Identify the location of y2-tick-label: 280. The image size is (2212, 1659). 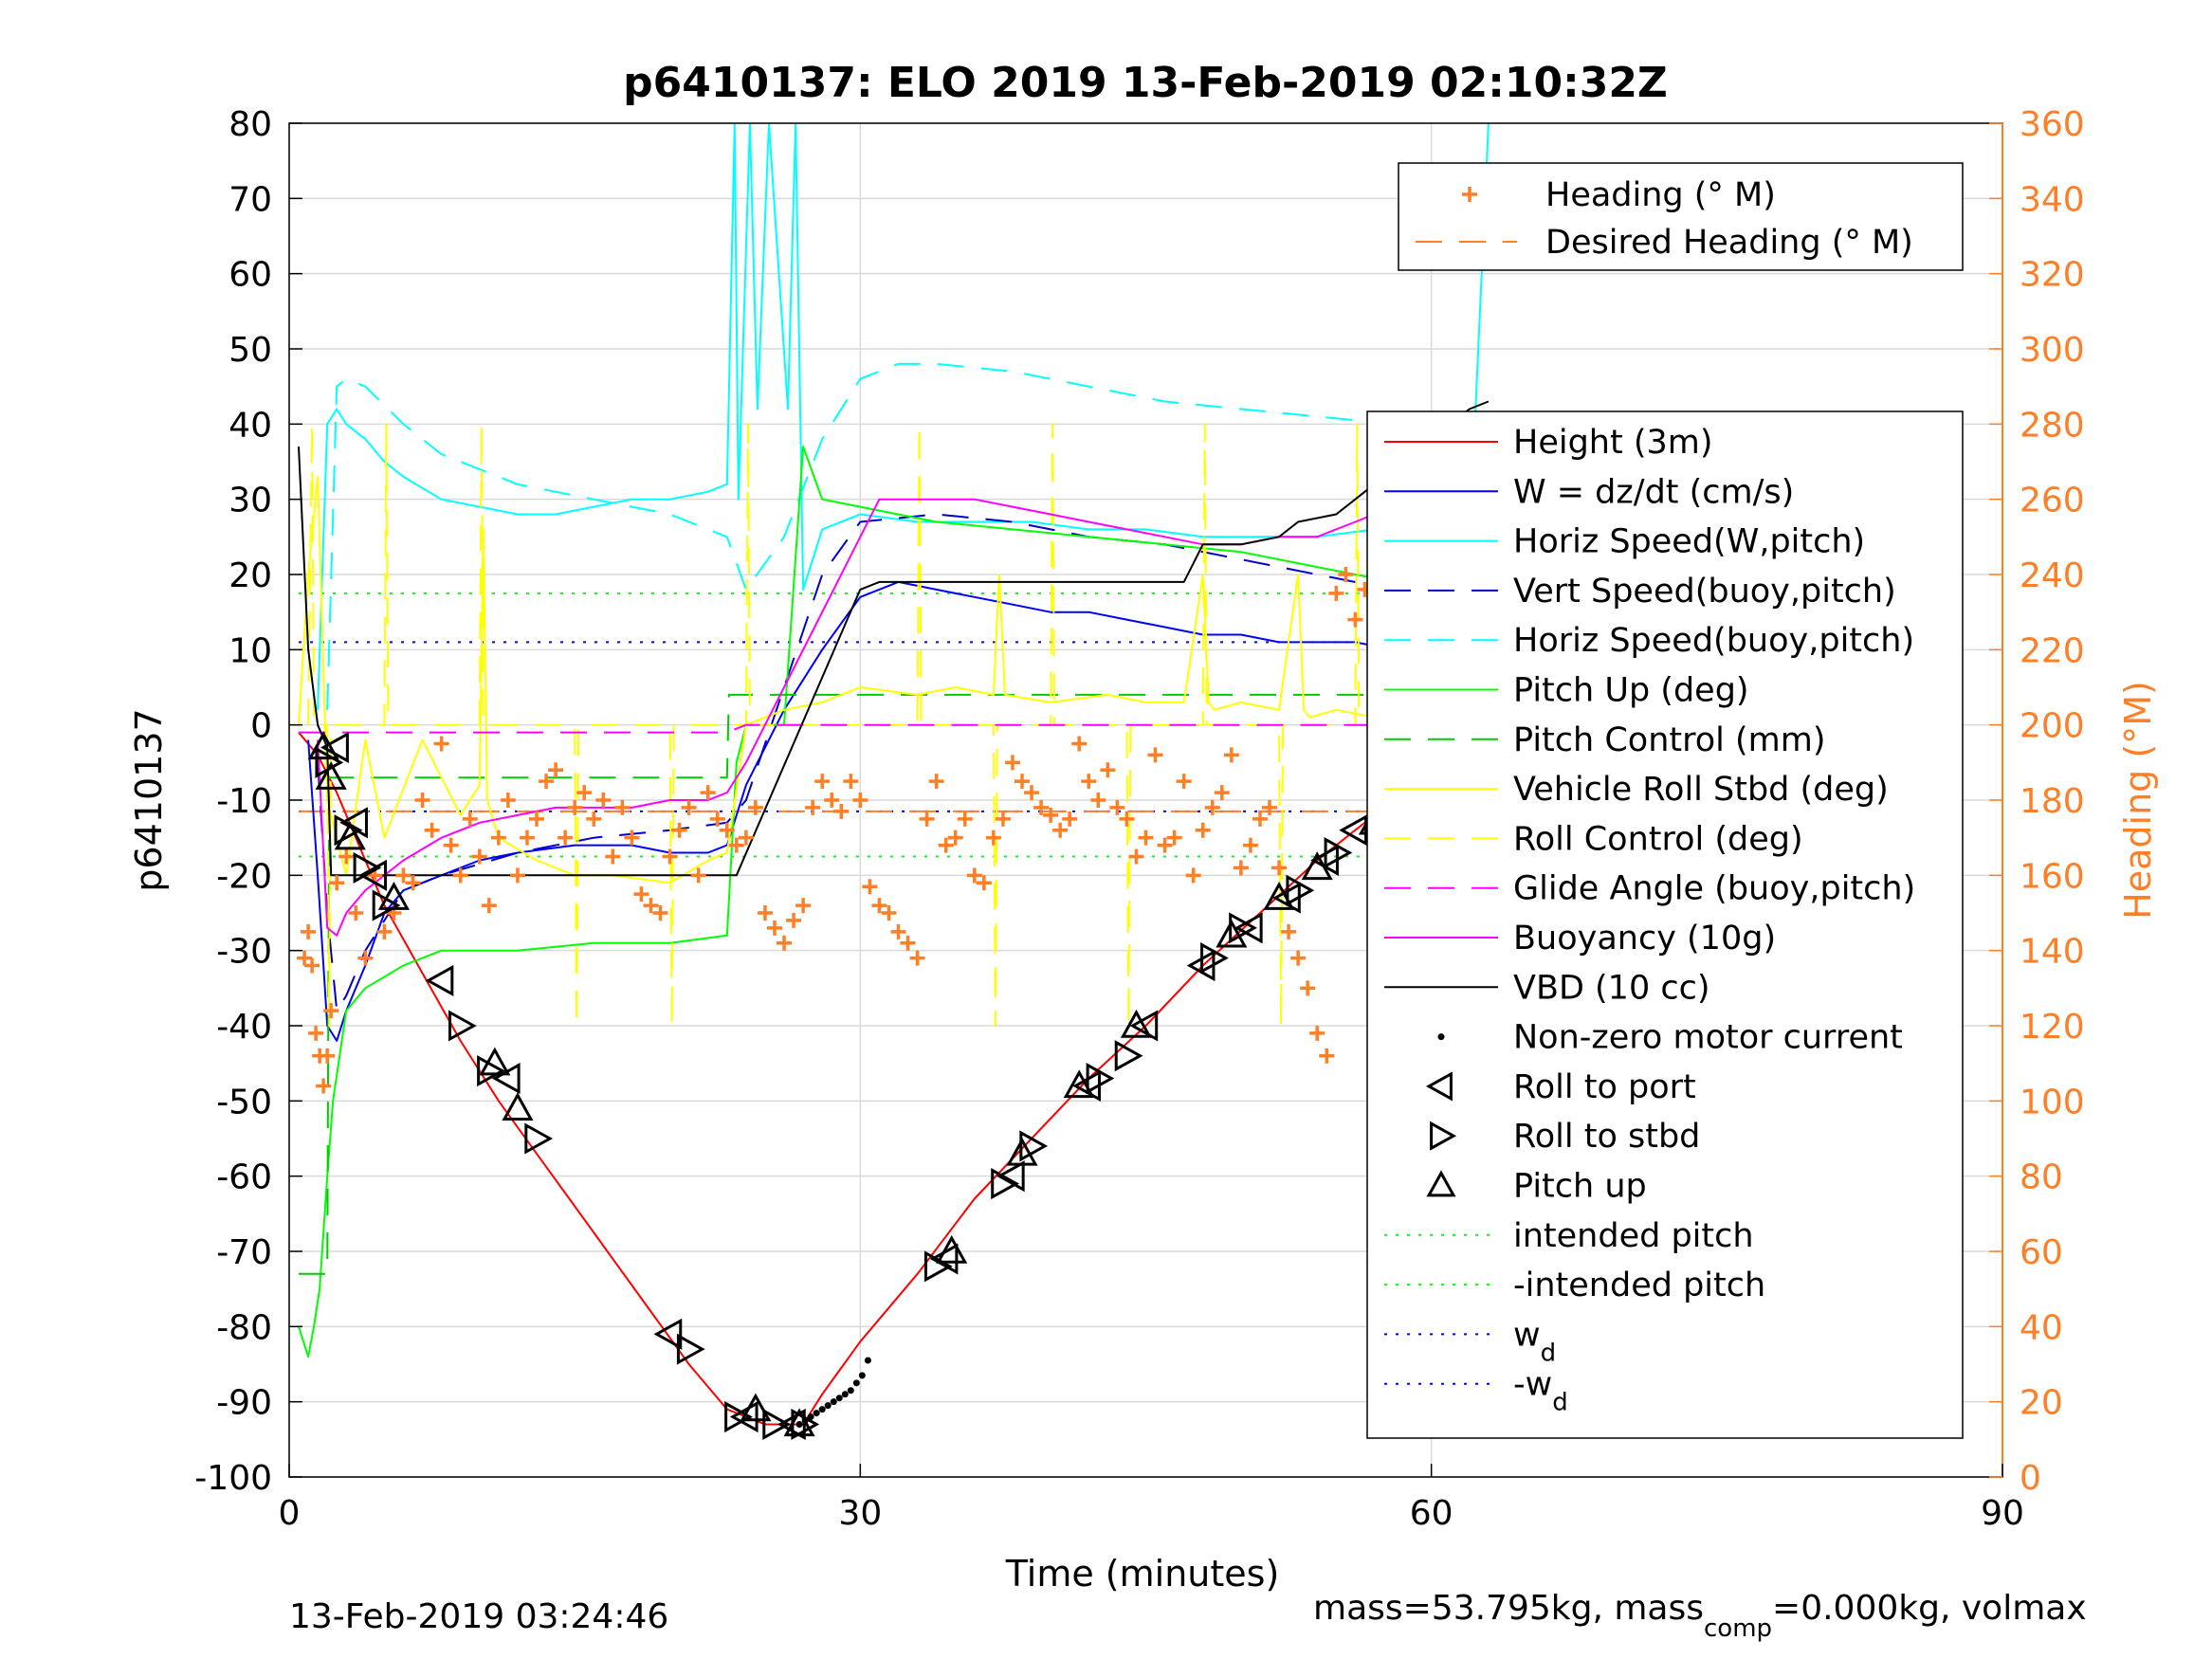
(2052, 425).